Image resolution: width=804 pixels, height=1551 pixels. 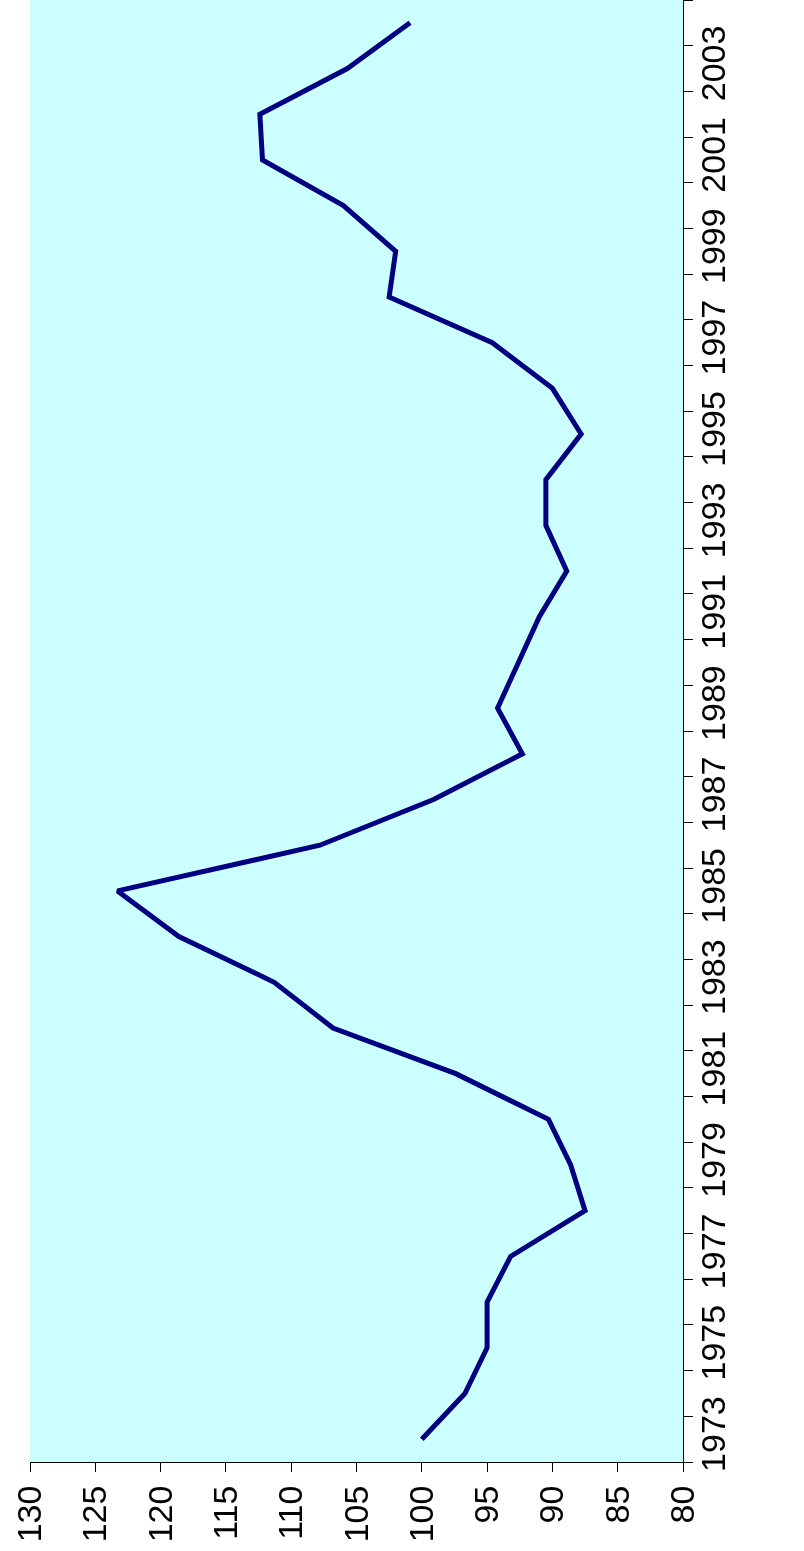 What do you see at coordinates (616, 1504) in the screenshot?
I see `x-tick-label: 85` at bounding box center [616, 1504].